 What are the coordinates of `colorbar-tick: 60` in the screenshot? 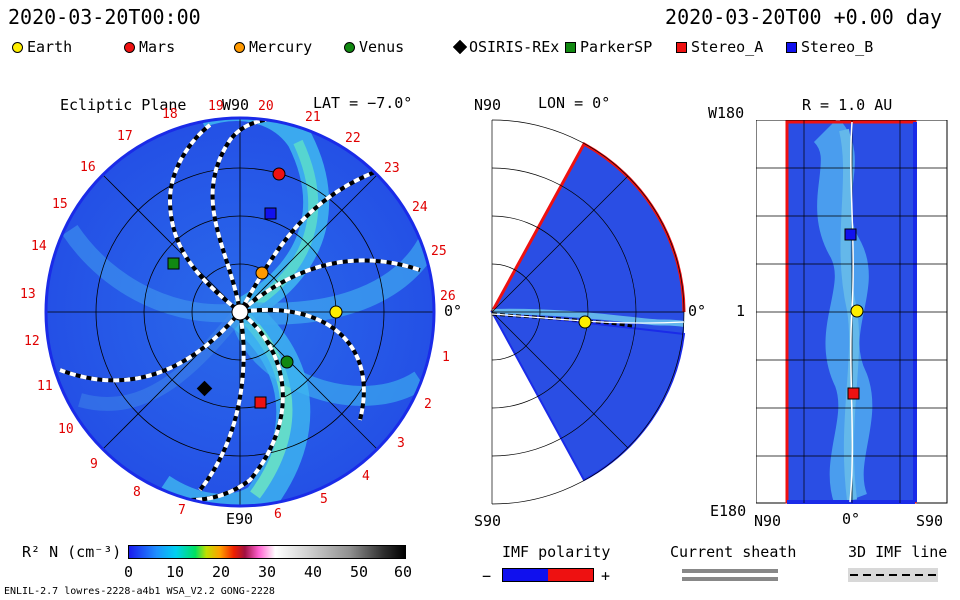 It's located at (403, 572).